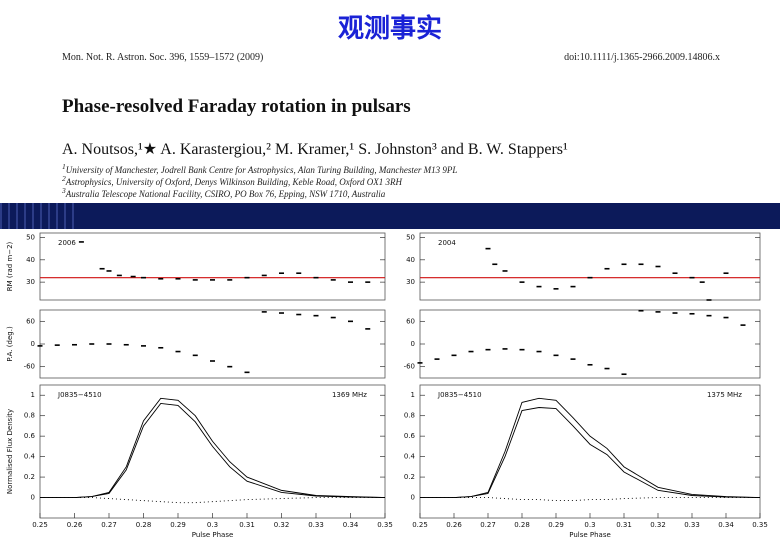 This screenshot has width=780, height=540. What do you see at coordinates (724, 395) in the screenshot?
I see `annotation: 1375 MHz` at bounding box center [724, 395].